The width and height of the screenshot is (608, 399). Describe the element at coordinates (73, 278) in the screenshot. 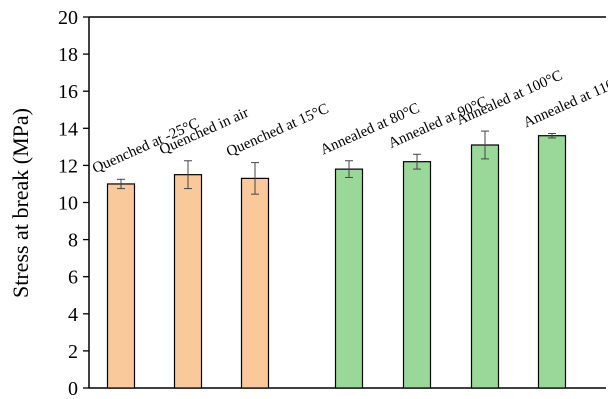

I see `y-tick-label: 6` at that location.